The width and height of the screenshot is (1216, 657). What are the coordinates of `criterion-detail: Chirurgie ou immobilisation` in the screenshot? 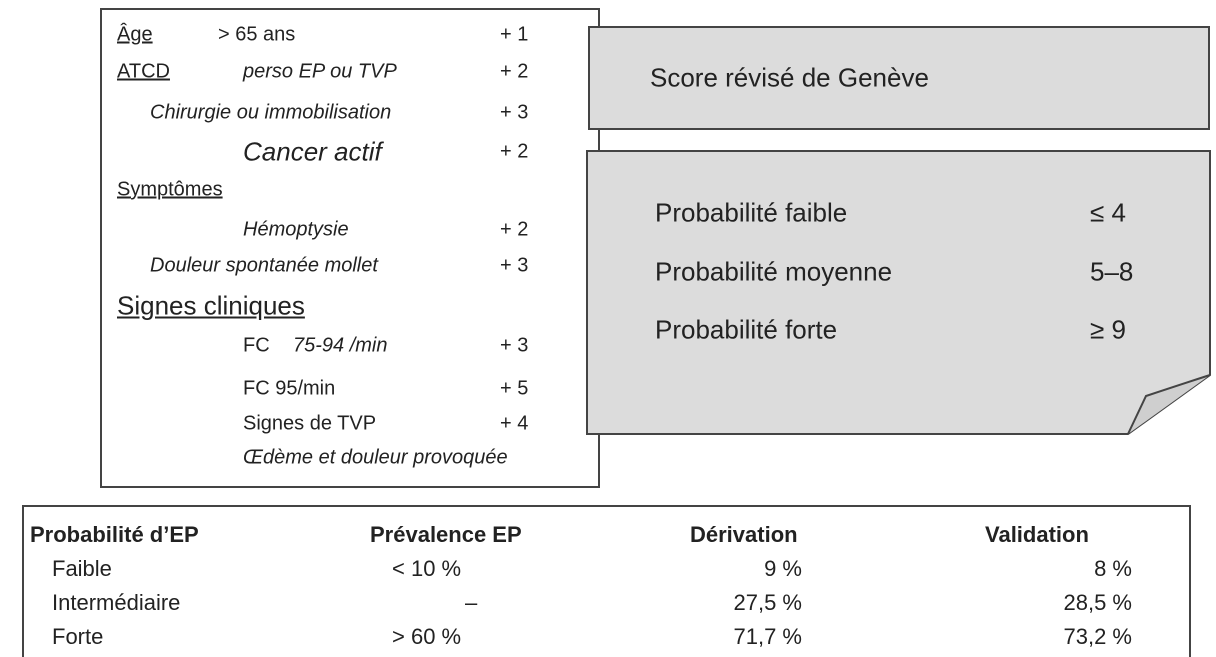 It's located at (271, 112).